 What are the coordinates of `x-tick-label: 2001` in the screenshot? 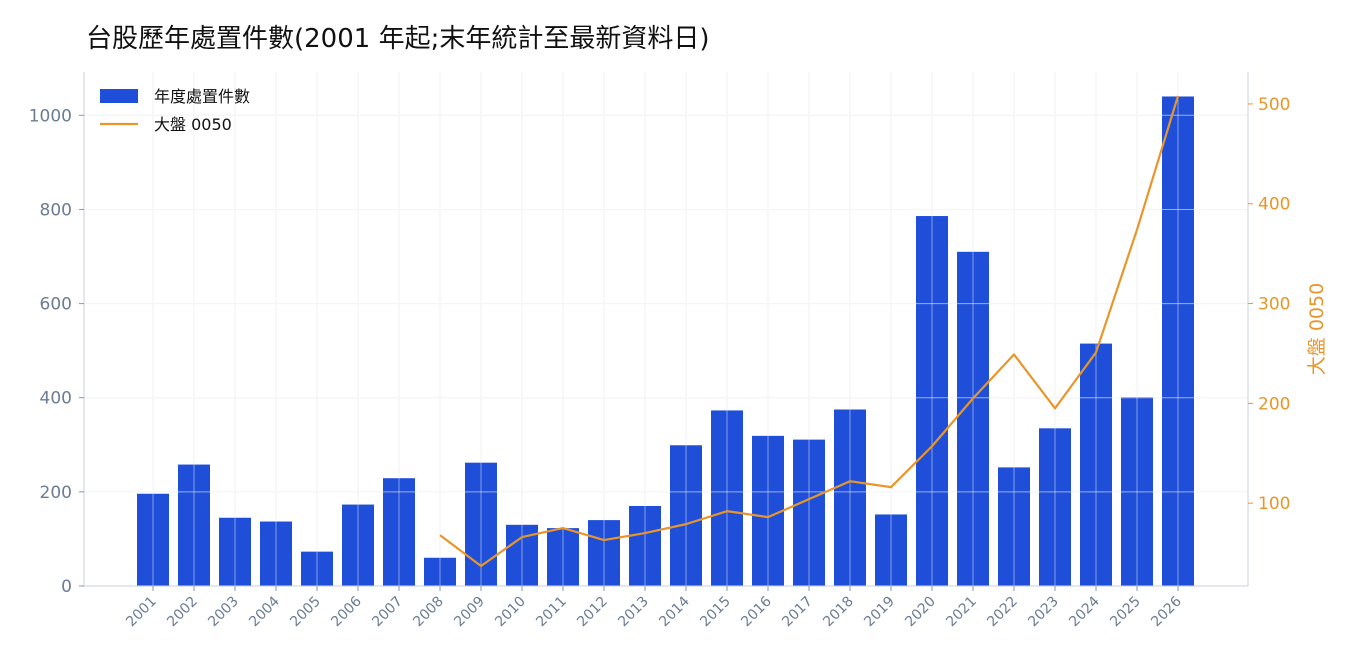 It's located at (141, 612).